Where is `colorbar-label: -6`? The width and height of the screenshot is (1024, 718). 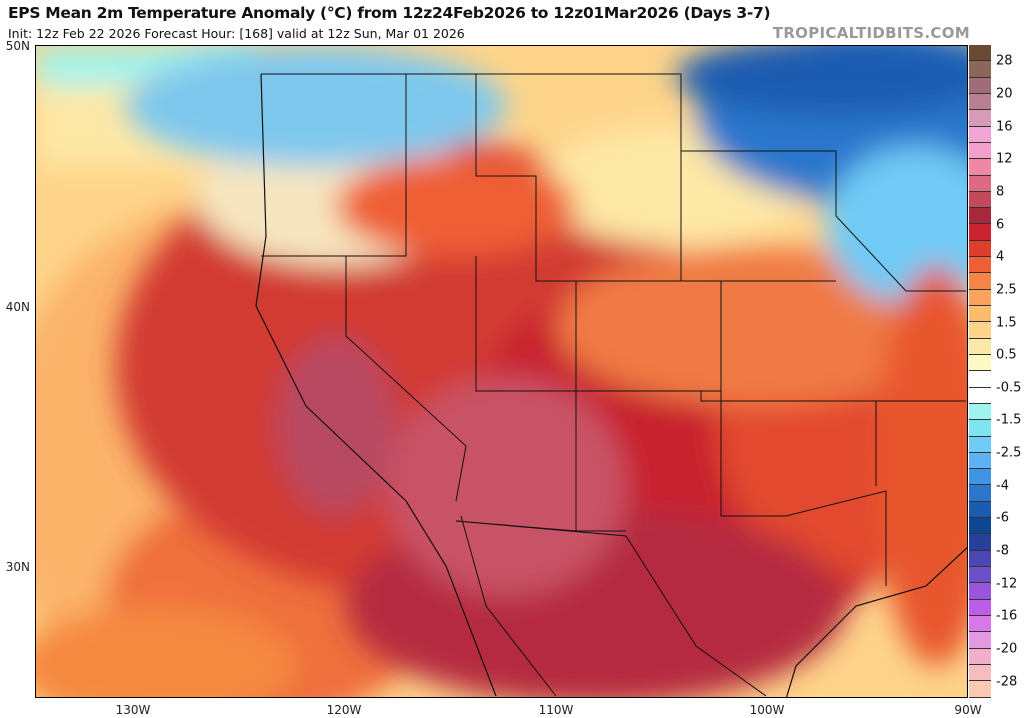
colorbar-label: -6 is located at coordinates (1002, 518).